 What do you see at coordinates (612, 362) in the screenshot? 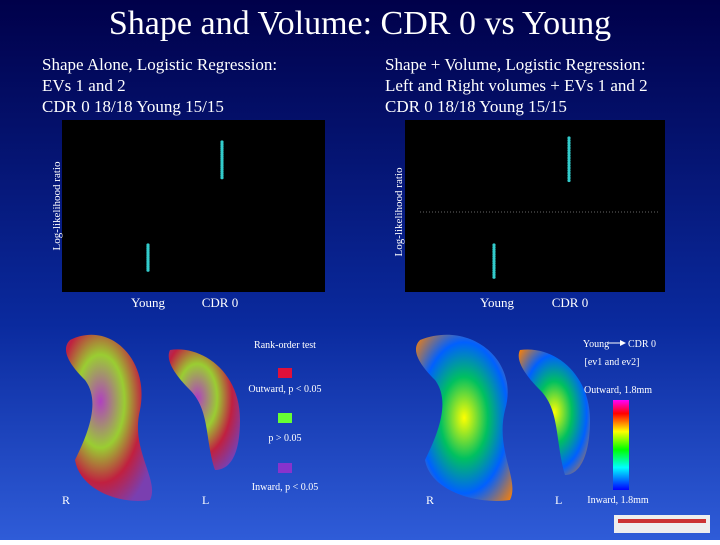
I see `panel-subheading: [ev1 and ev2]` at bounding box center [612, 362].